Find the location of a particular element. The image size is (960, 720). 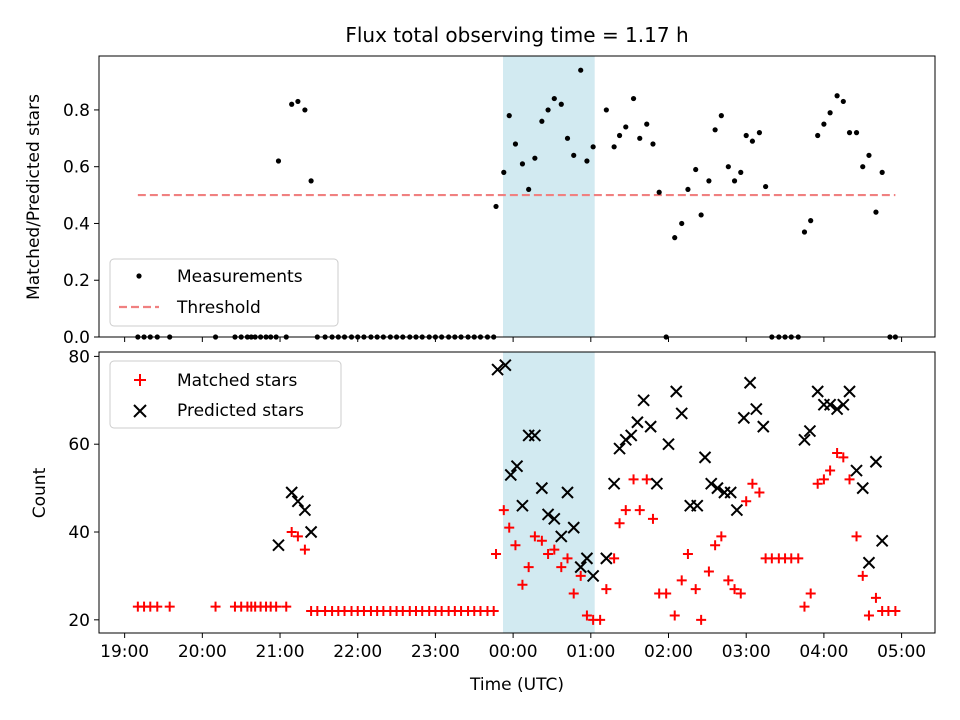

top-y-tick-label: 0.0 is located at coordinates (76, 338).